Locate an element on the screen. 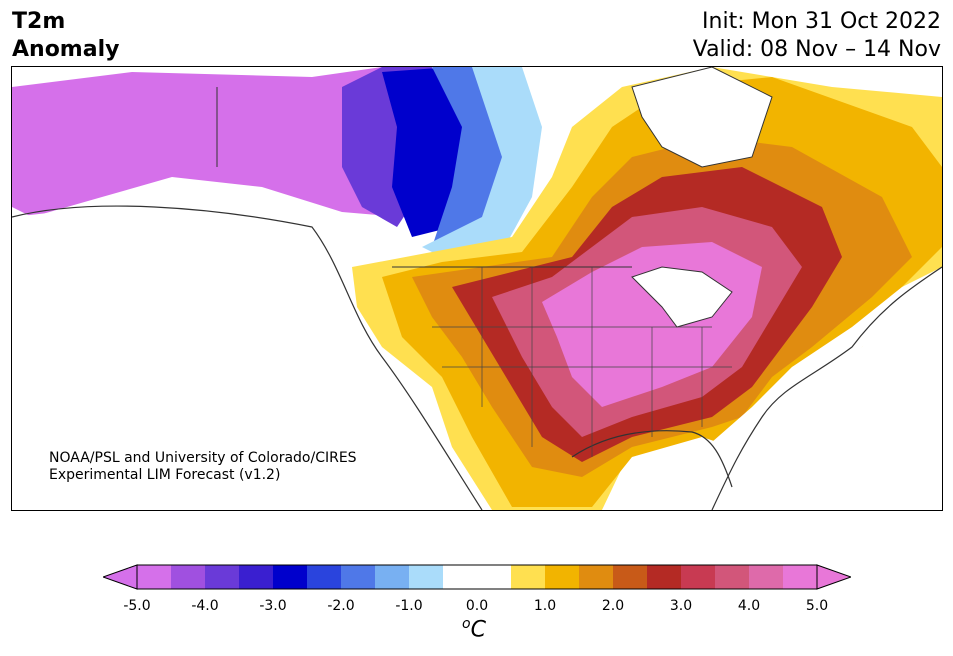  colorbar-tick-label: -3.0 is located at coordinates (273, 606).